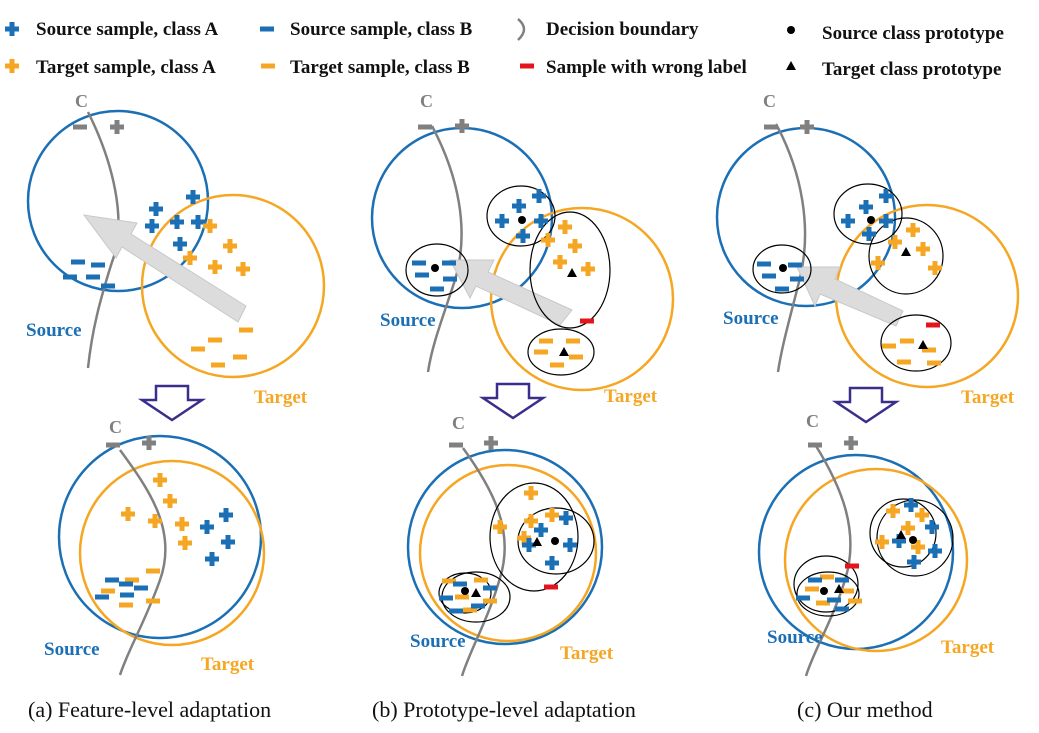 Image resolution: width=1039 pixels, height=733 pixels. What do you see at coordinates (12, 66) in the screenshot?
I see `target-class-a-icon` at bounding box center [12, 66].